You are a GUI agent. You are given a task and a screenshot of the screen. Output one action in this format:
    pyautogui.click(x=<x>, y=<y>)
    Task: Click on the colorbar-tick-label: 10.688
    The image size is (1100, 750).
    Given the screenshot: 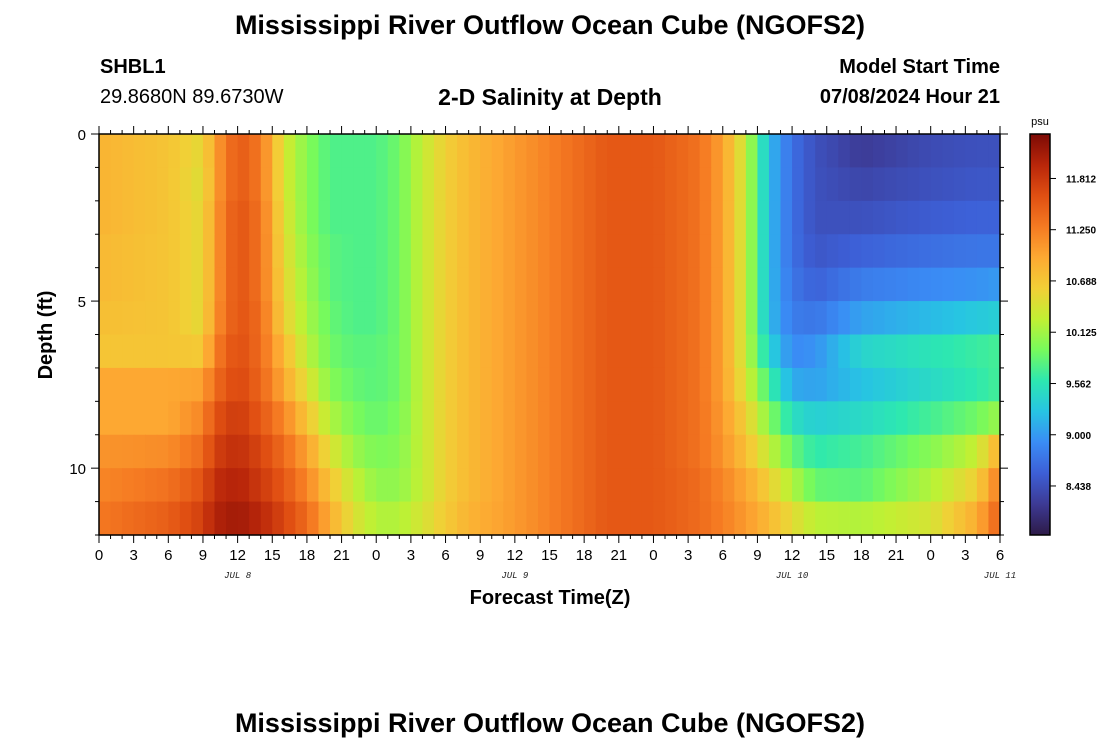 What is the action you would take?
    pyautogui.click(x=1081, y=282)
    